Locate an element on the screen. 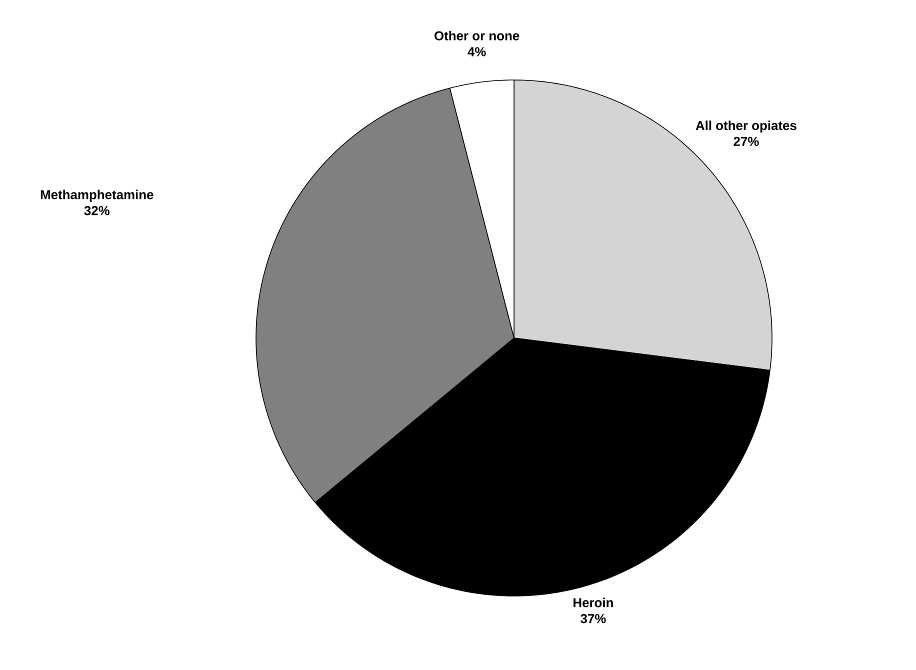 This screenshot has height=670, width=916. slice-label: Other or none is located at coordinates (477, 35).